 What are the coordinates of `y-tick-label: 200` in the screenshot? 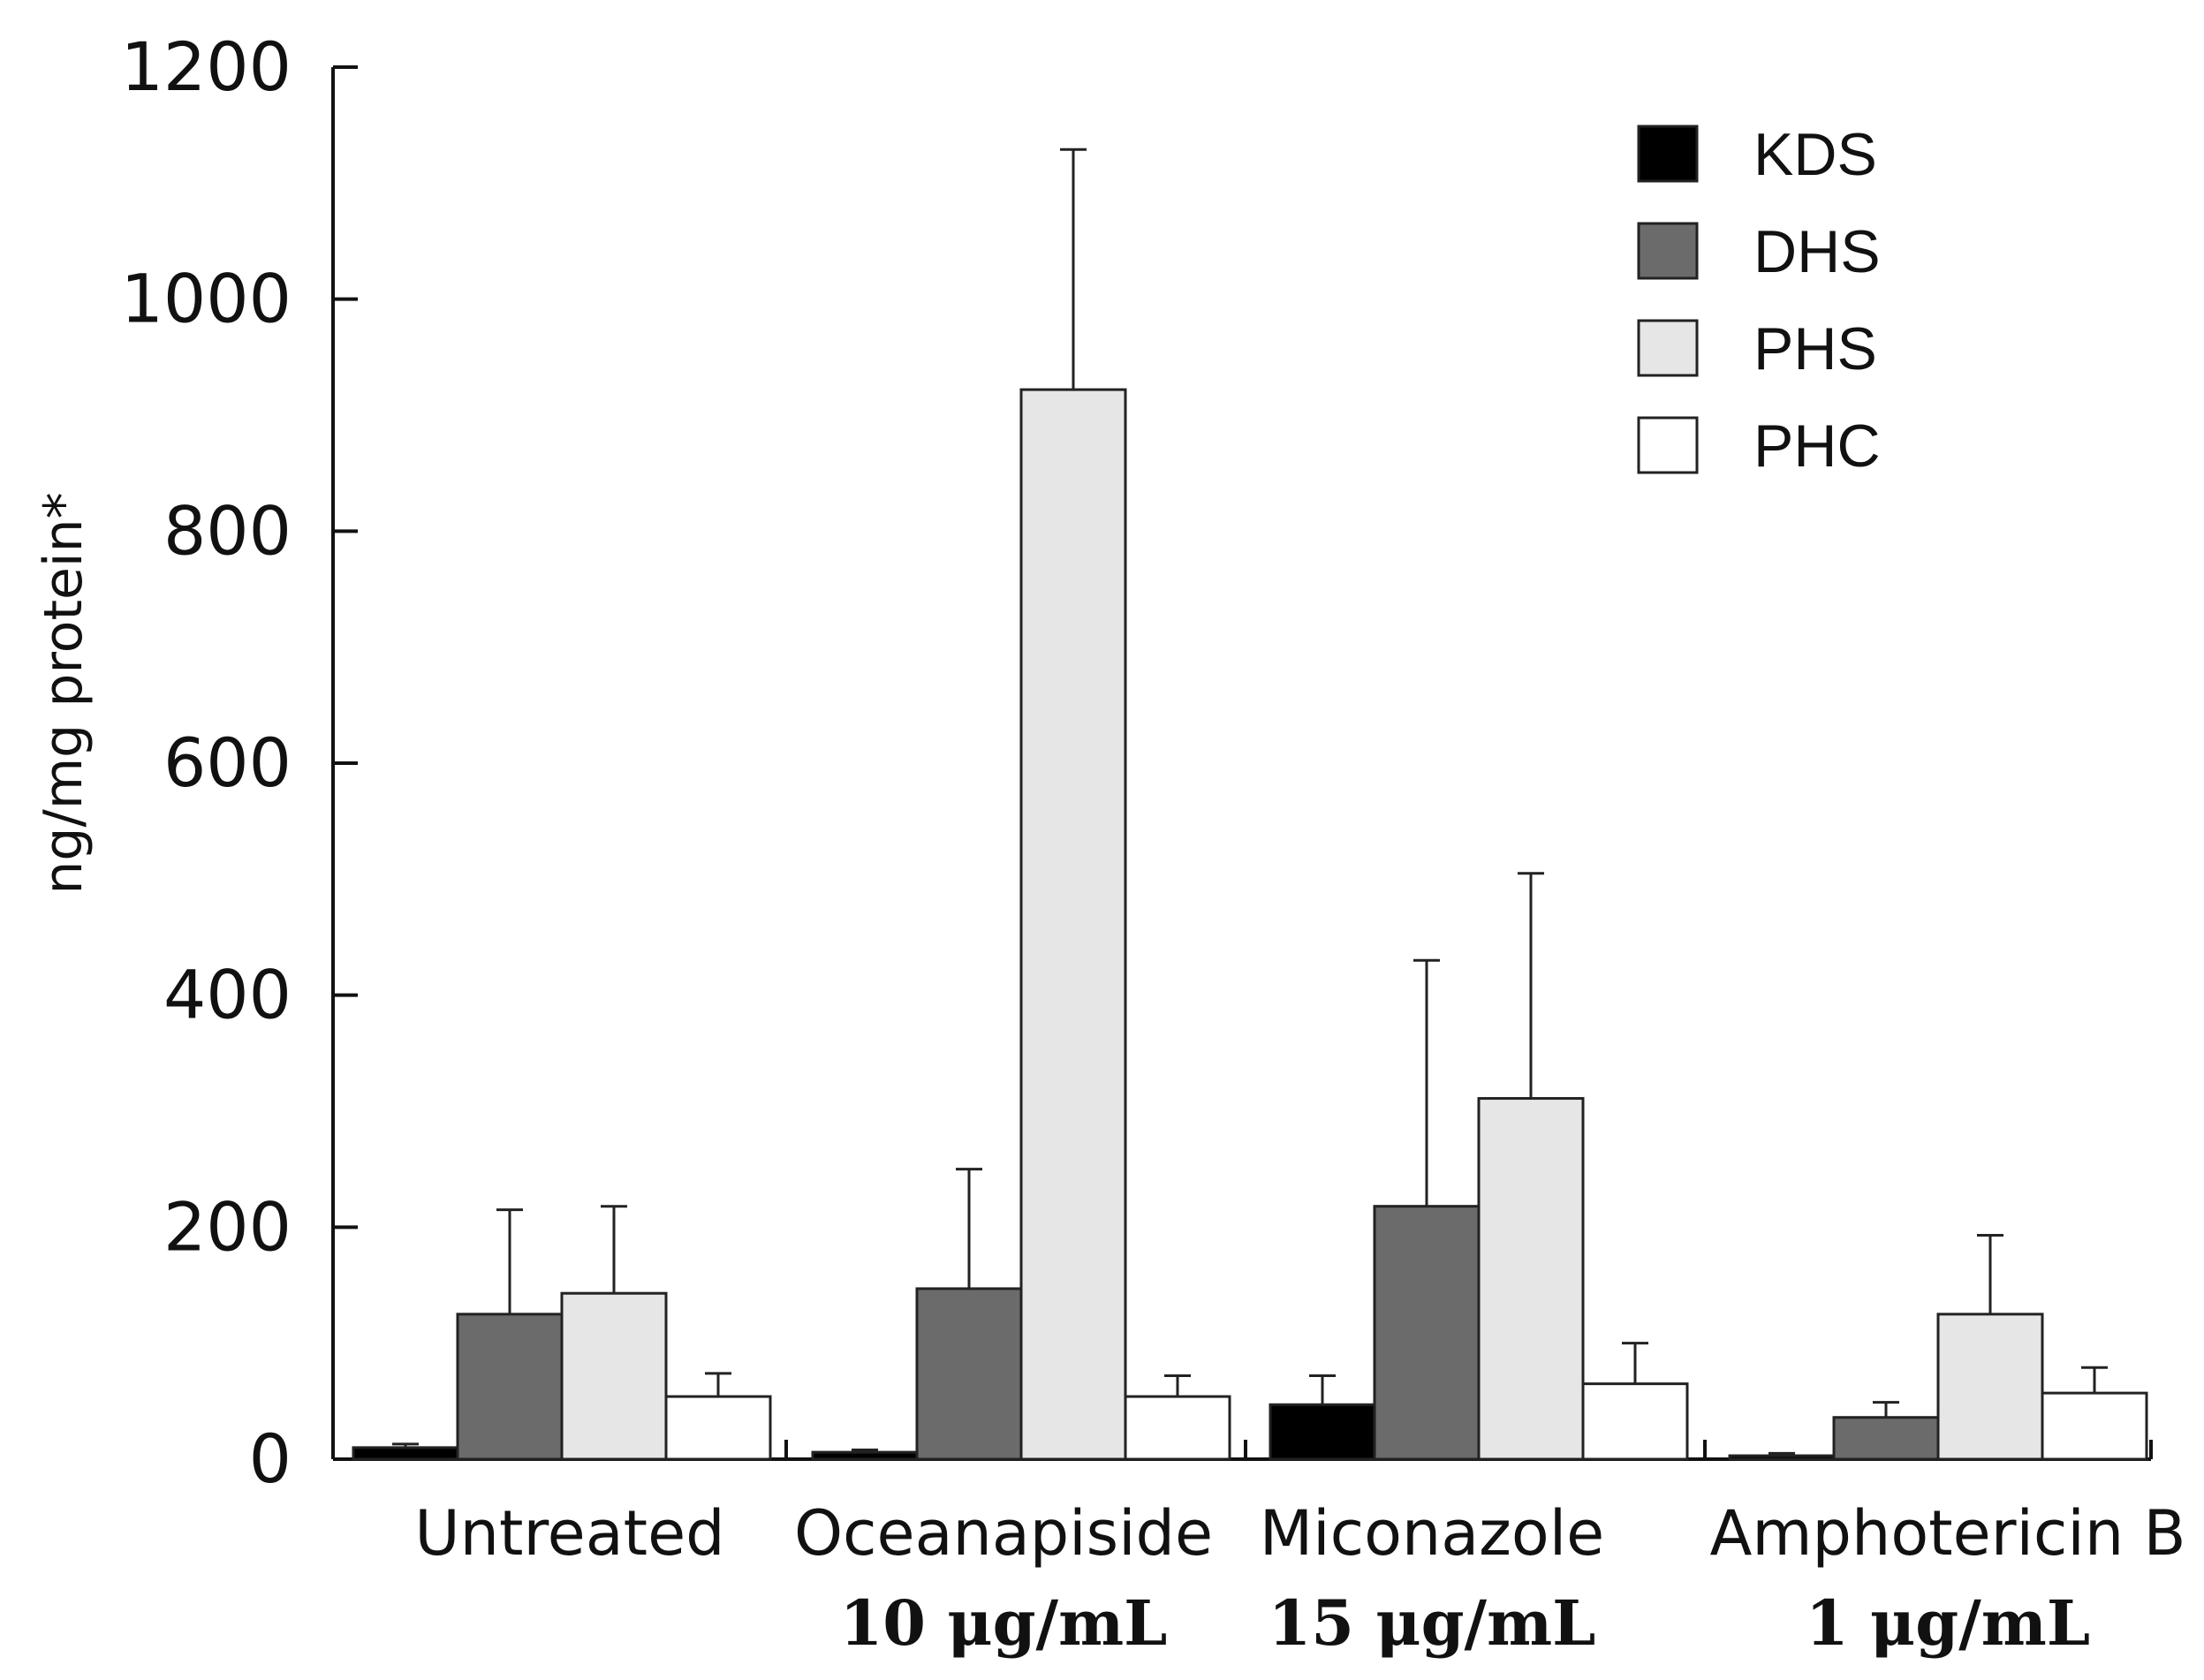 It's located at (227, 1226).